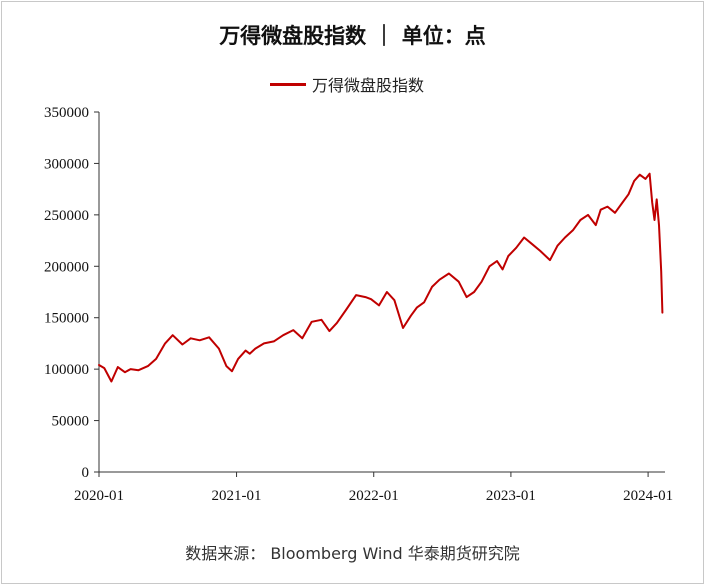 Image resolution: width=705 pixels, height=585 pixels. Describe the element at coordinates (66, 267) in the screenshot. I see `y-tick-label: 200000` at that location.